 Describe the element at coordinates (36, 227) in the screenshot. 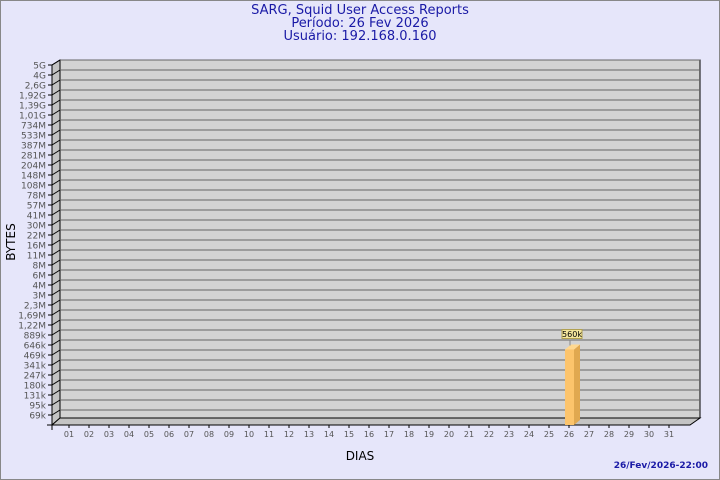

I see `y-tick-label: 30M` at that location.